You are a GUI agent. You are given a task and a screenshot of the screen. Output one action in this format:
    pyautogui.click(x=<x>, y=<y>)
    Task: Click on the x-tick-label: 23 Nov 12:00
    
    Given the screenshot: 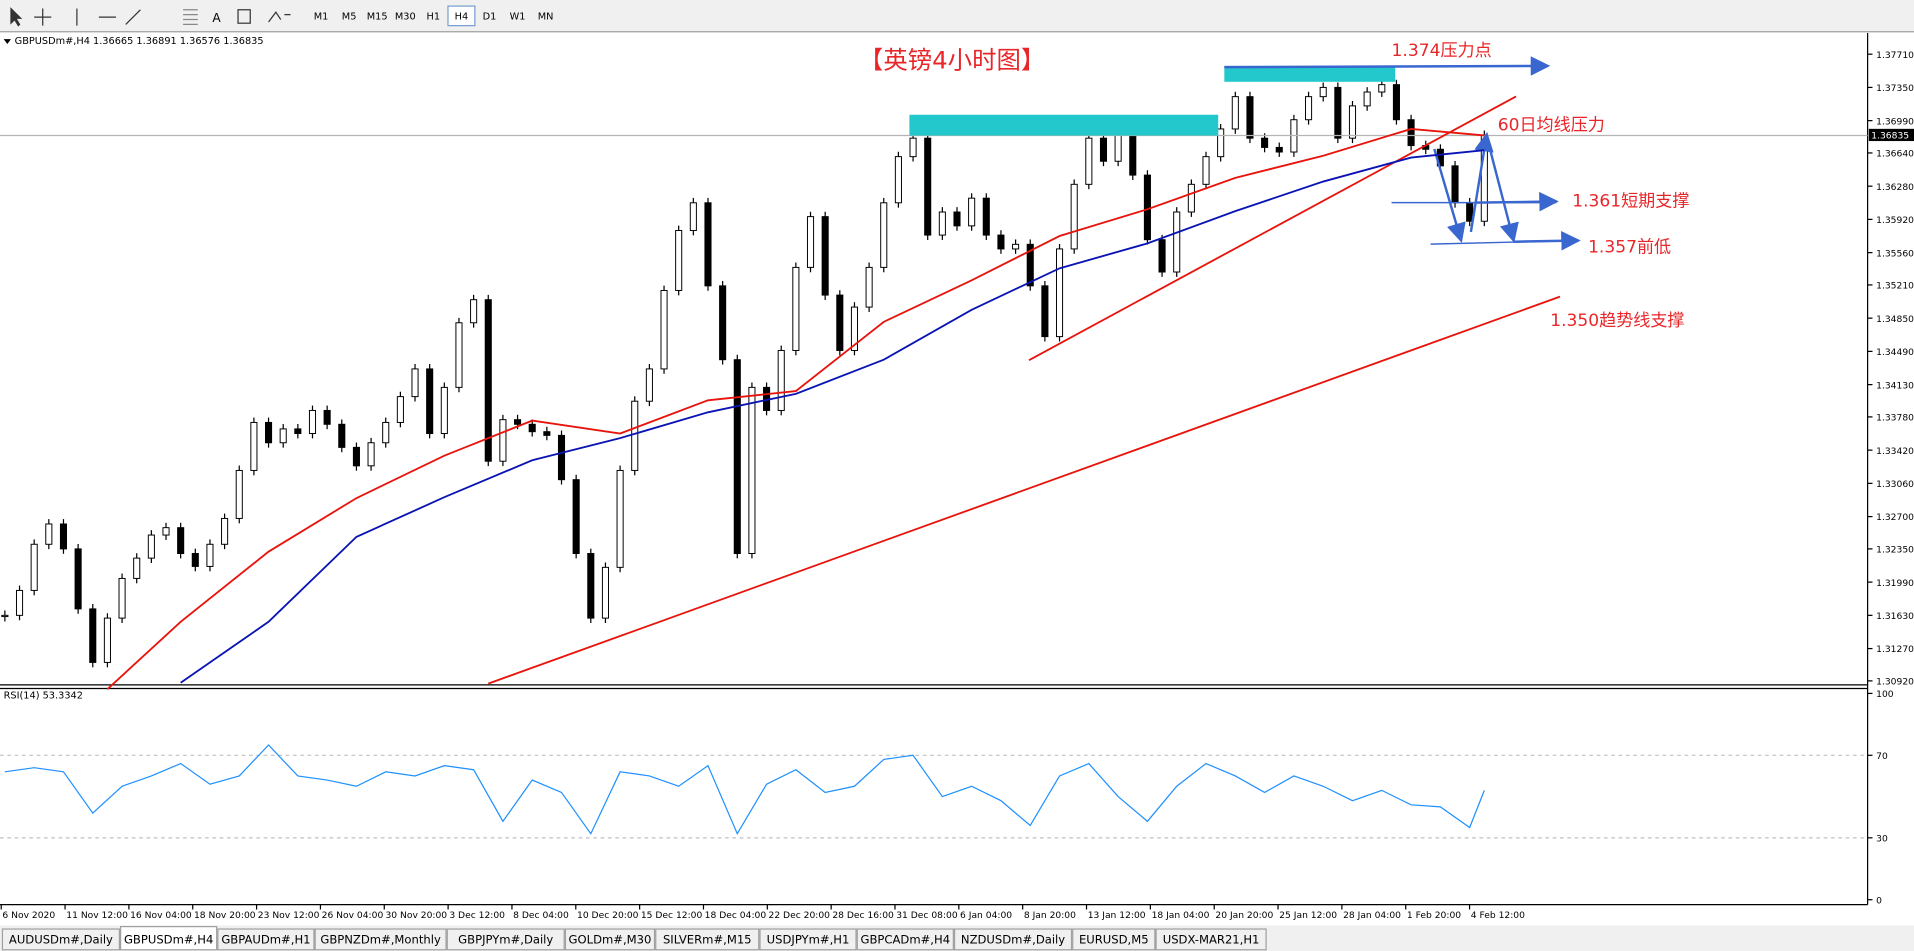 What is the action you would take?
    pyautogui.click(x=289, y=916)
    